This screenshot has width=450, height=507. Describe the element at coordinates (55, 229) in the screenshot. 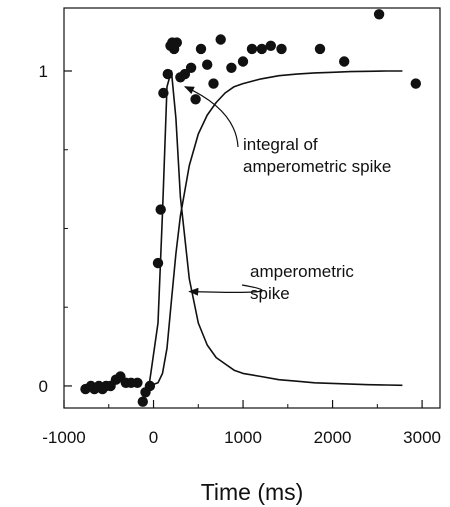

I see `y-axis-ticks: 01` at that location.